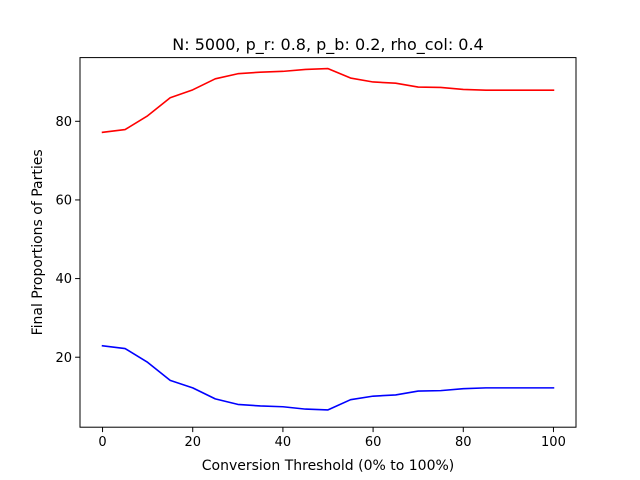  Describe the element at coordinates (63, 358) in the screenshot. I see `y-tick-label: 20` at that location.